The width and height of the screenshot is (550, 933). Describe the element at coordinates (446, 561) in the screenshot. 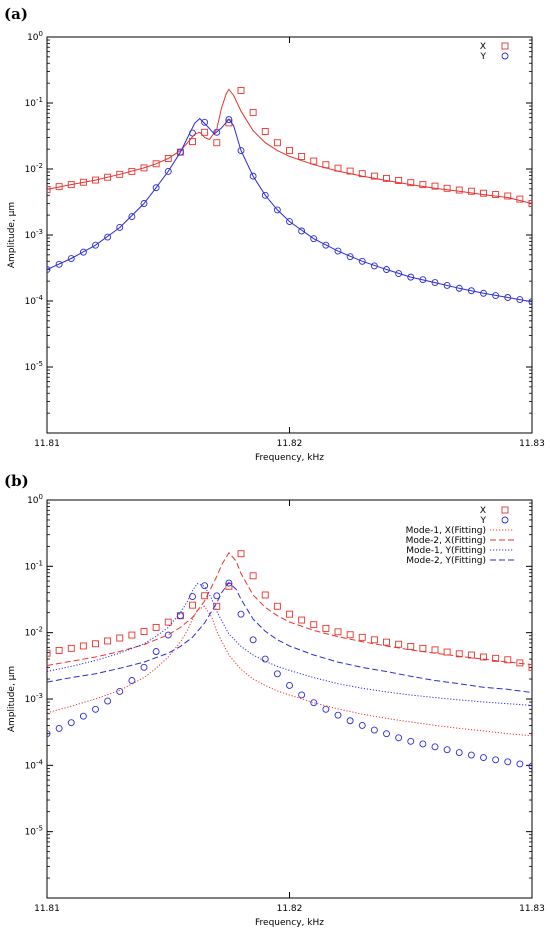

I see `legend-label: Mode-2, Y(Fitting)` at that location.